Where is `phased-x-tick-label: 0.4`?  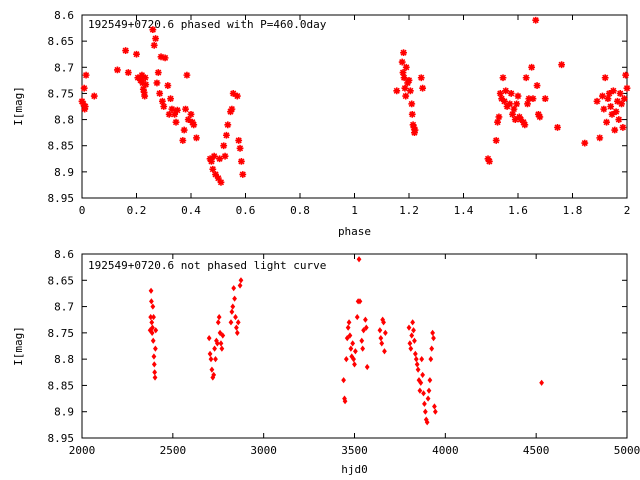
phased-x-tick-label: 0.4 is located at coordinates (191, 210).